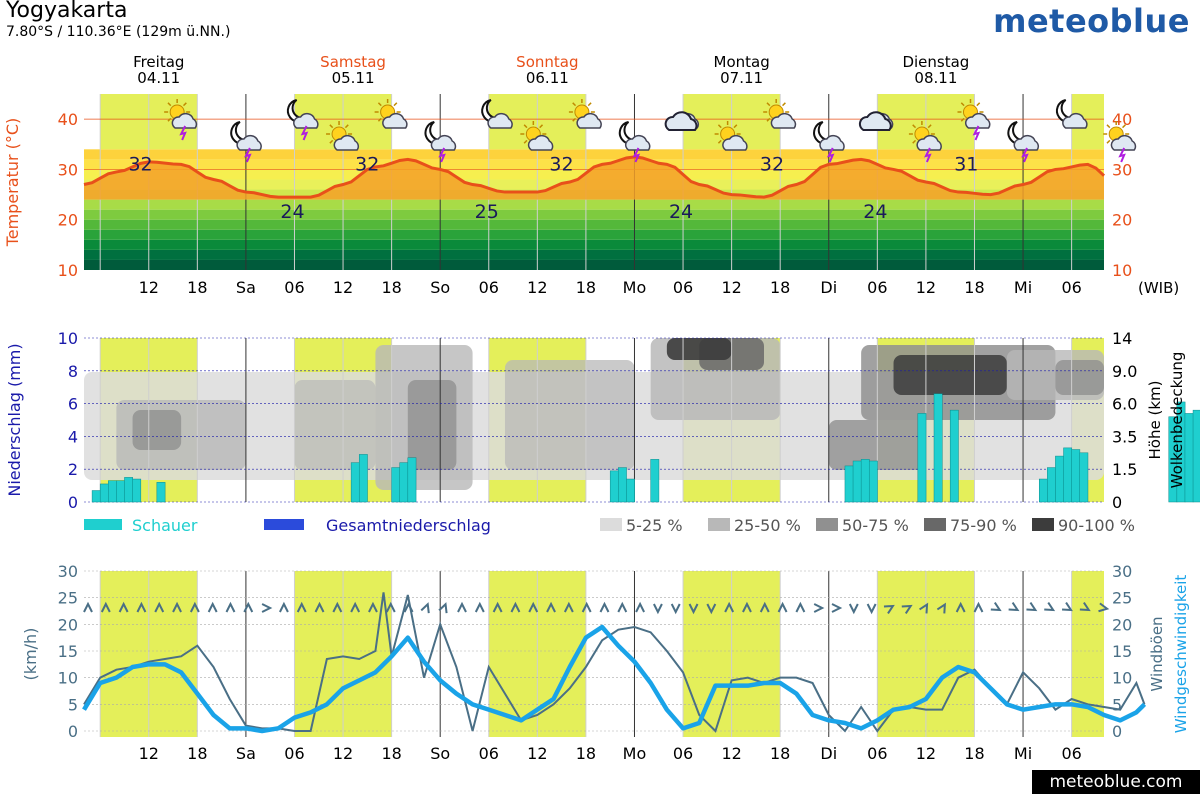 This screenshot has height=794, width=1200. What do you see at coordinates (935, 62) in the screenshot?
I see `day-name: Dienstag` at bounding box center [935, 62].